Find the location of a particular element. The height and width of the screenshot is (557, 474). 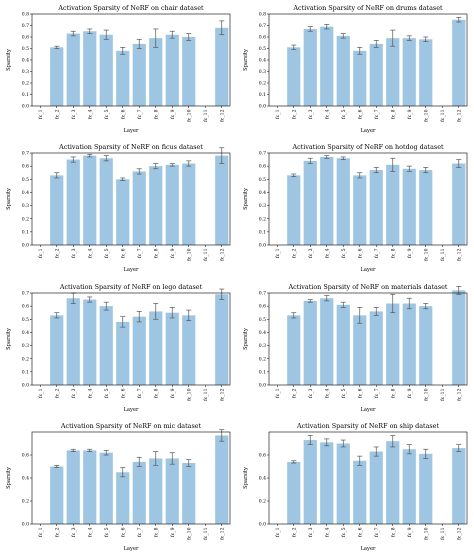

y-tick-label: 0.2 is located at coordinates (25, 502).